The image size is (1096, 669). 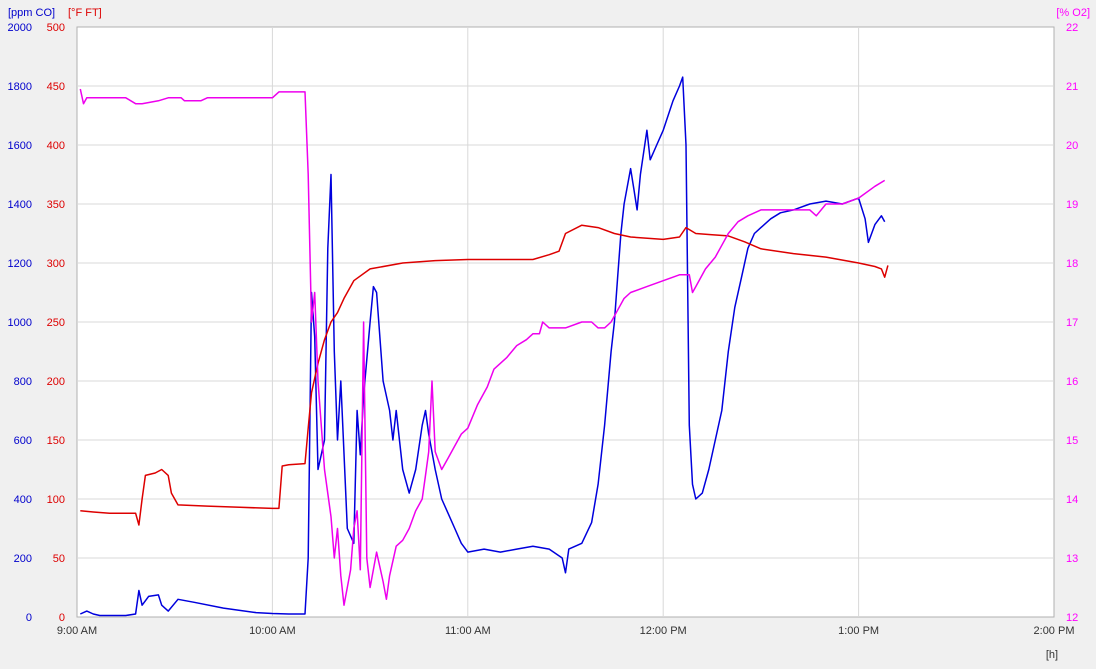 I want to click on y-axis-temp-label: [°F FT], so click(x=85, y=13).